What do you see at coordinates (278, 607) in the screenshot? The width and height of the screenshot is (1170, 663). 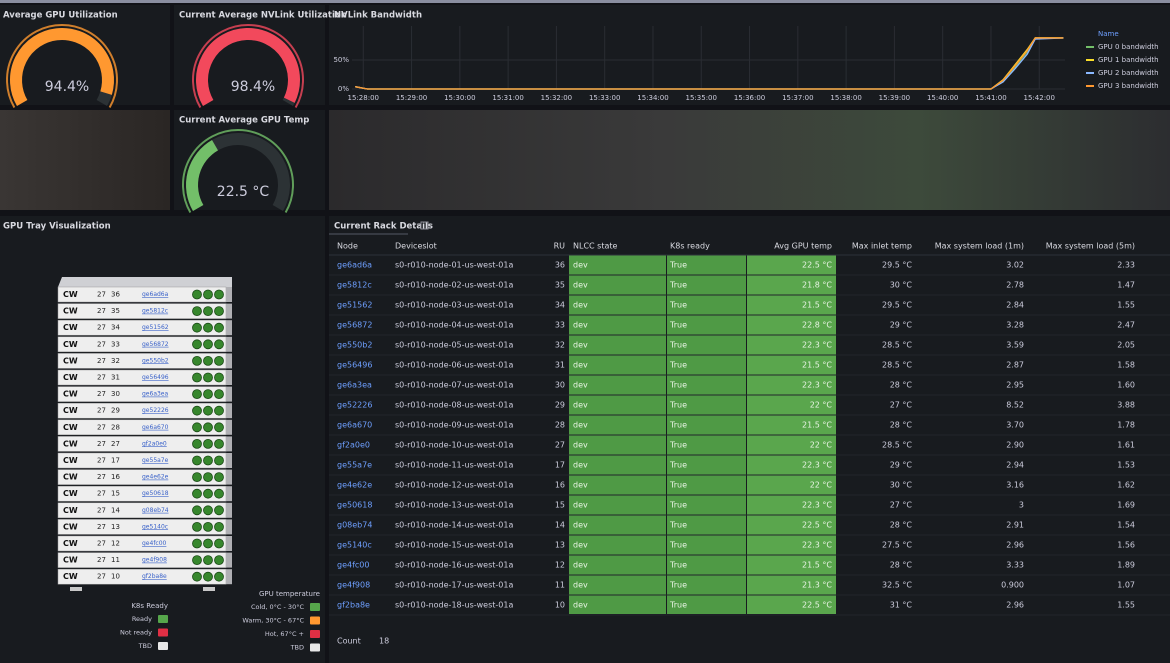 I see `legend-label: Cold, 0°C - 30°C` at bounding box center [278, 607].